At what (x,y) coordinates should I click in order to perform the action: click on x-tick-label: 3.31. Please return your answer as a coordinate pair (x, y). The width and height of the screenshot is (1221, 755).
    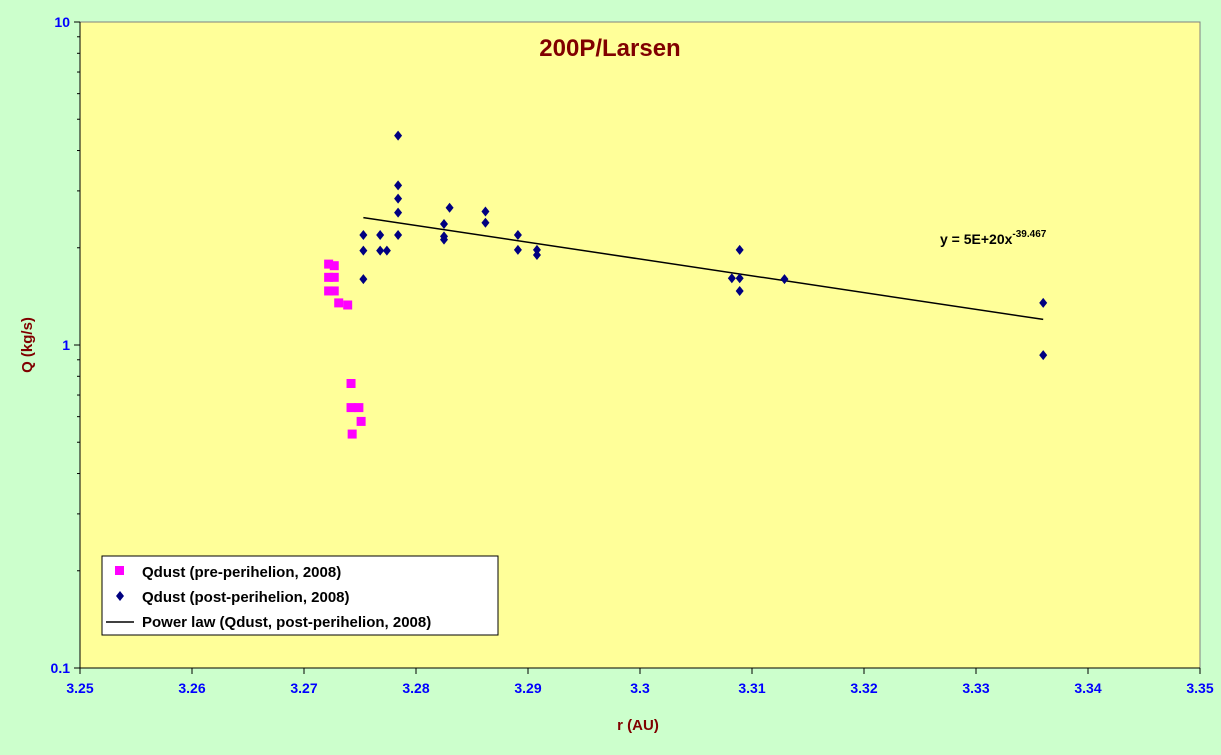
    Looking at the image, I should click on (751, 688).